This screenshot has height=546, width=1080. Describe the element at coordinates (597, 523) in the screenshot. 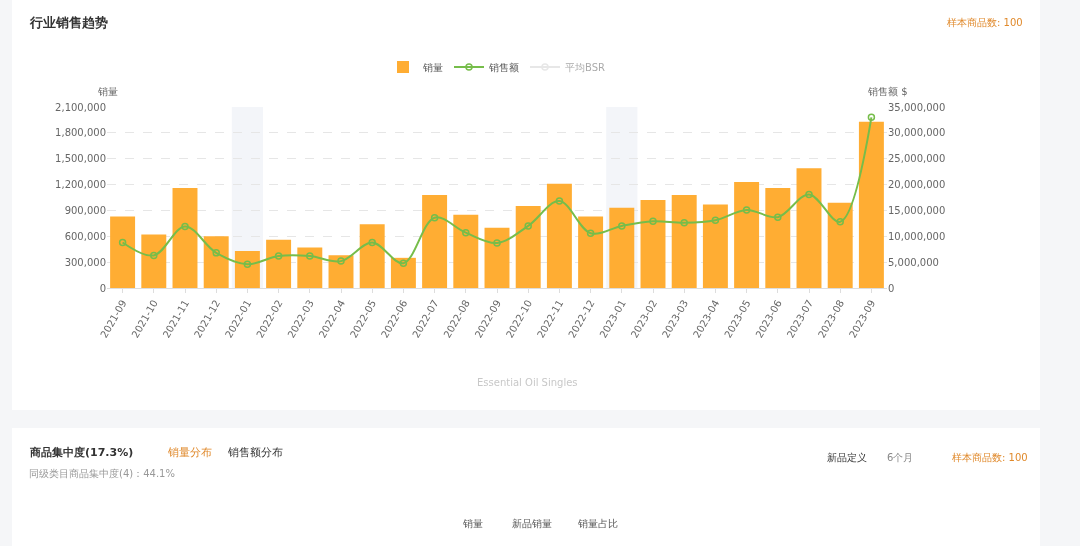

I see `text: 销量占比` at that location.